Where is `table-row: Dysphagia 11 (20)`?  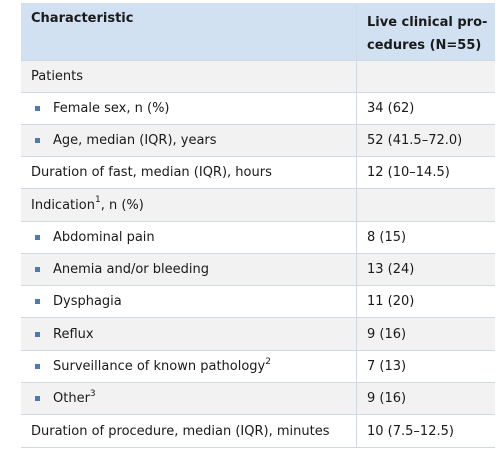
table-row: Dysphagia 11 (20) is located at coordinates (258, 302).